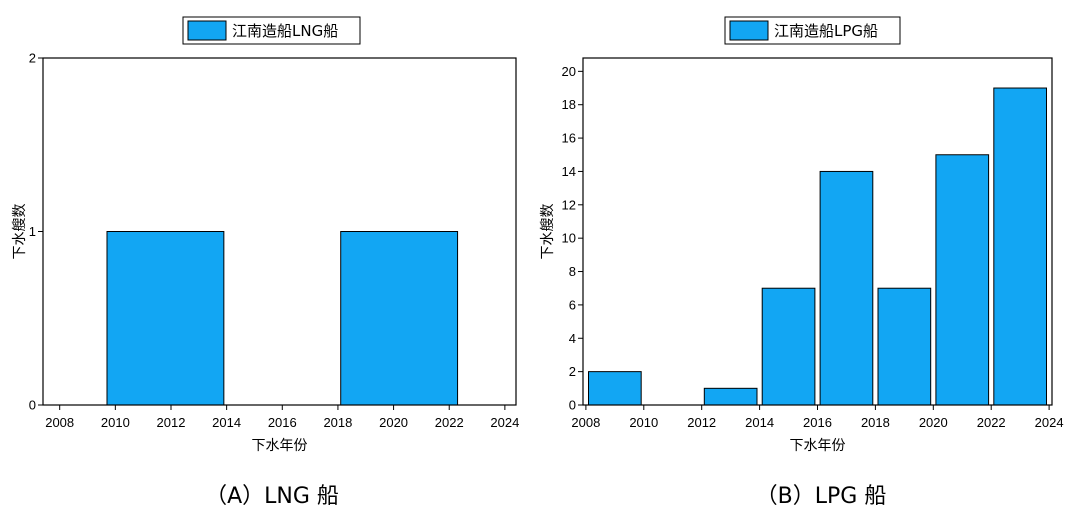 The height and width of the screenshot is (512, 1080). I want to click on legend: 江南造船LNG船, so click(271, 30).